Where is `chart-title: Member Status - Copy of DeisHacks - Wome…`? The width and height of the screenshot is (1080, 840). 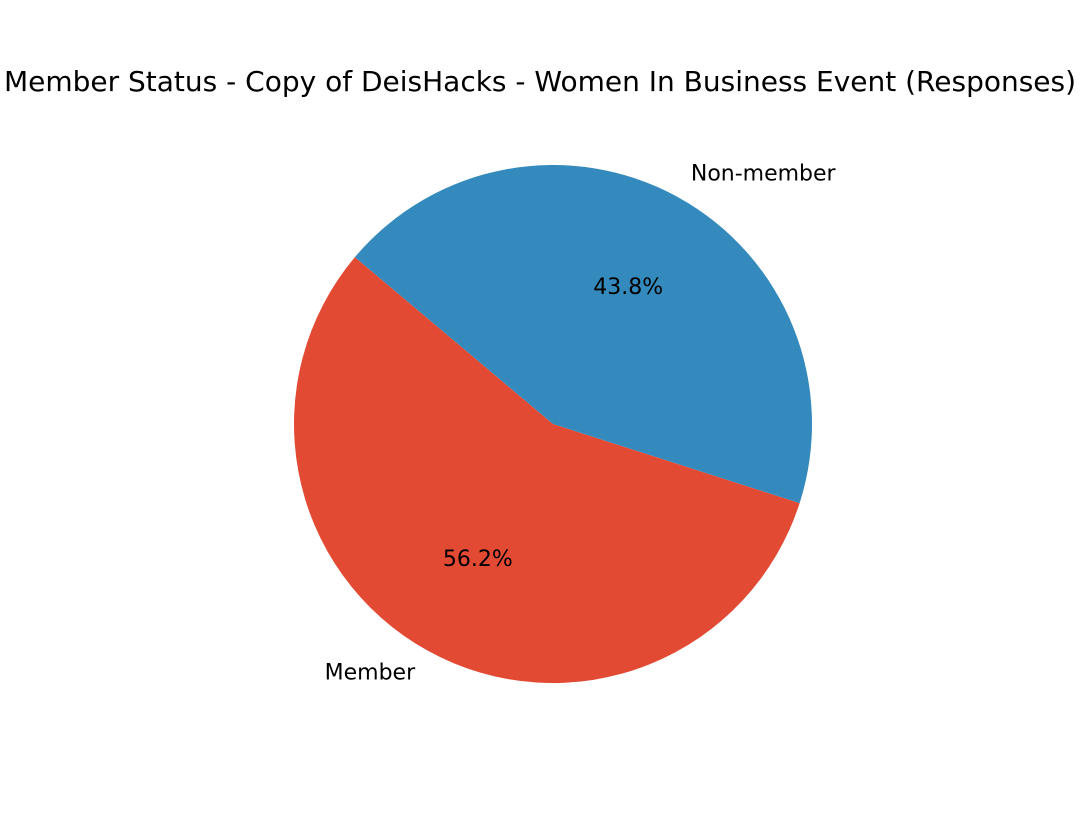 chart-title: Member Status - Copy of DeisHacks - Wome… is located at coordinates (540, 81).